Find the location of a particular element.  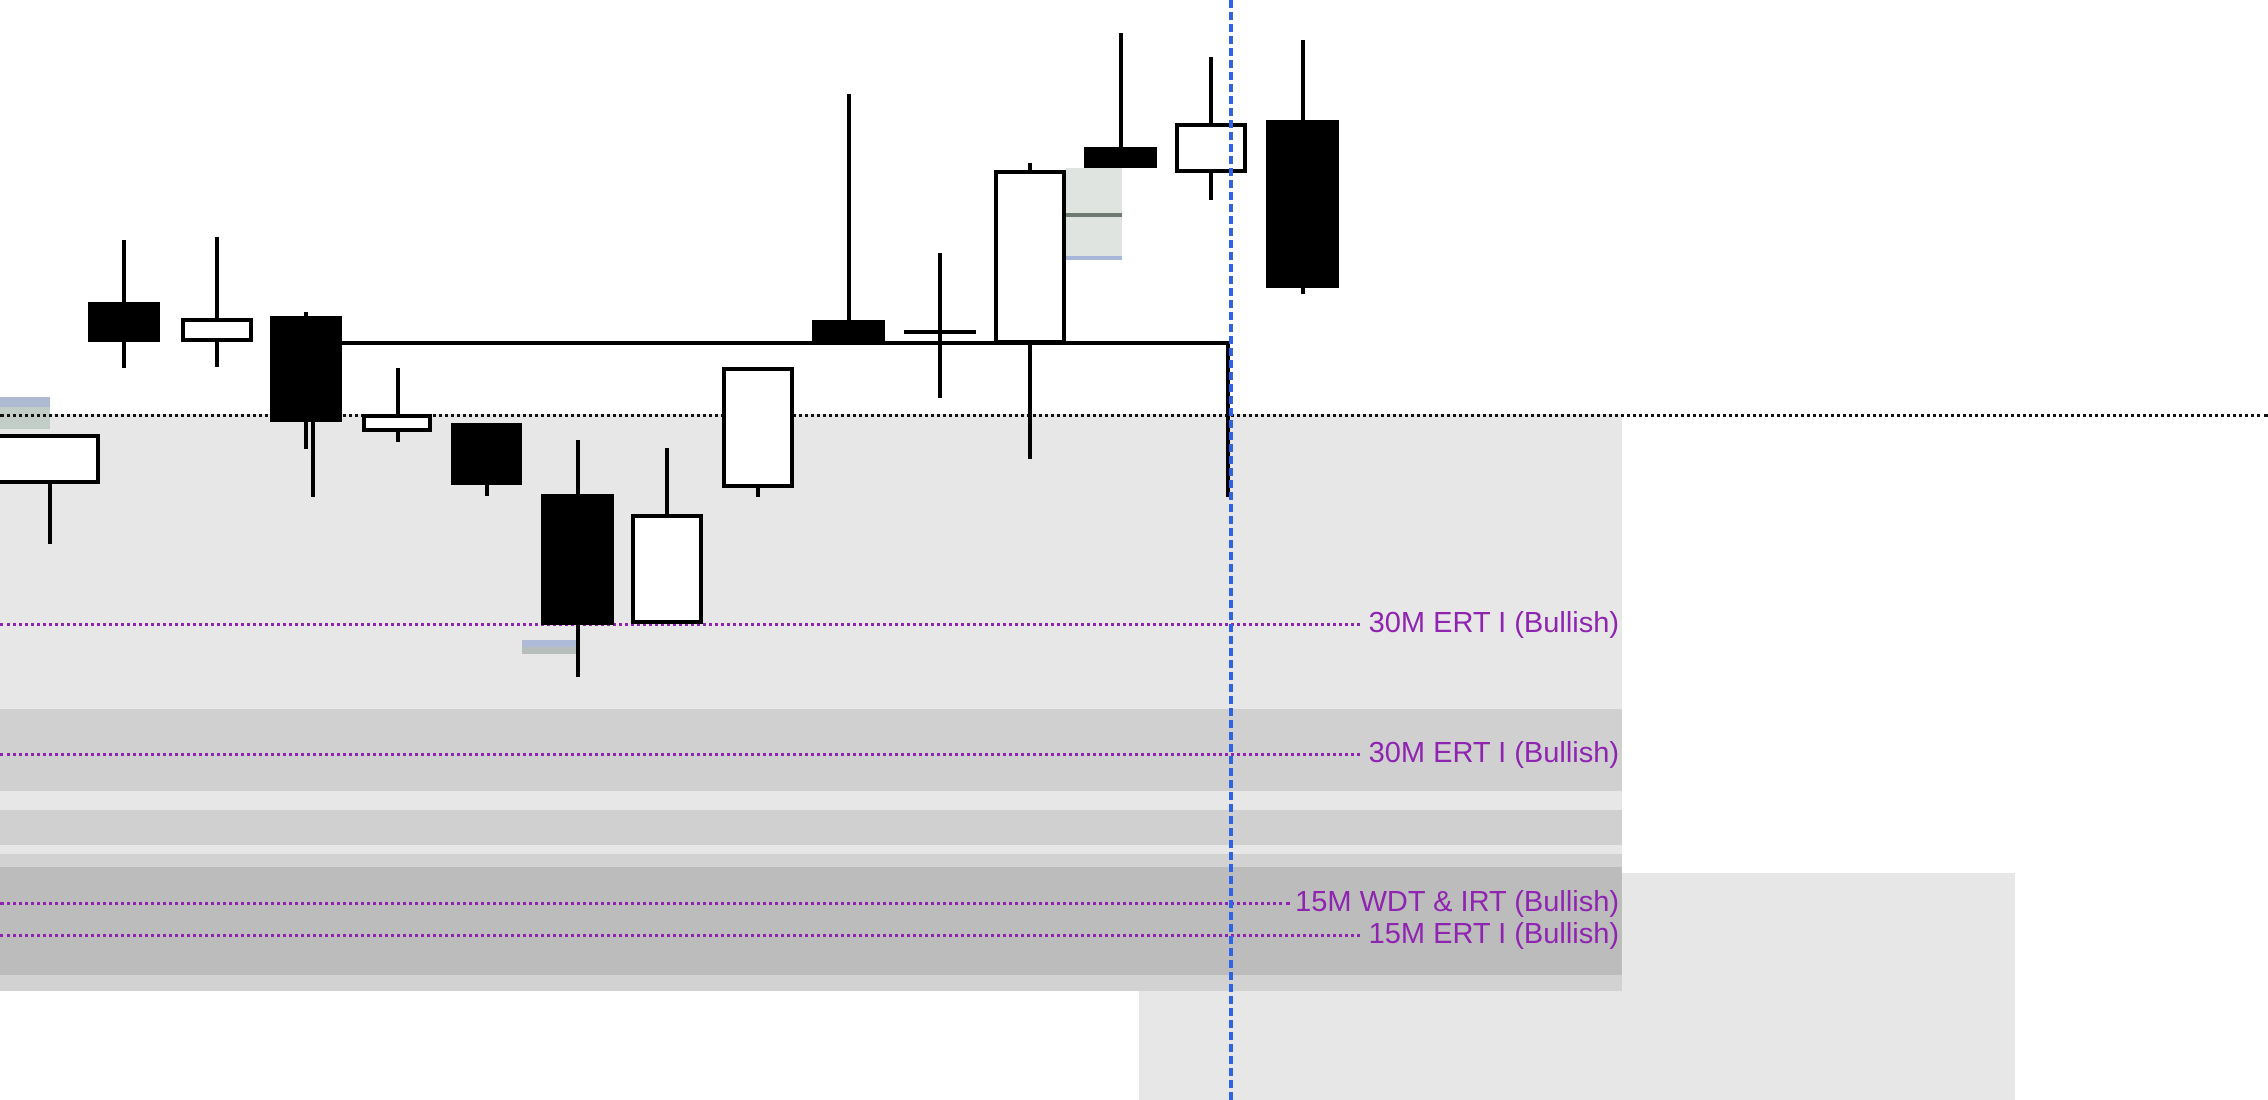

candle-14-body is located at coordinates (1302, 204).